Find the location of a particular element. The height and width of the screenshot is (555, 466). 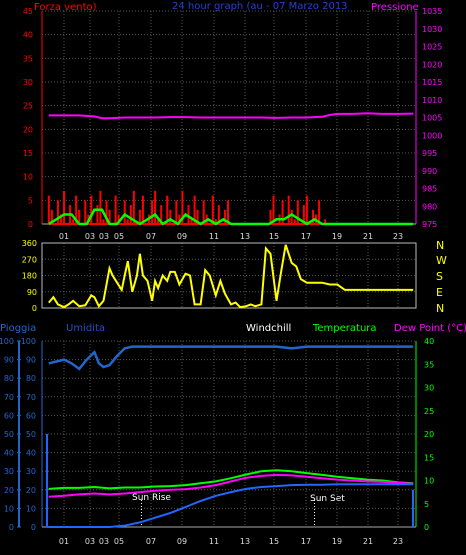

p1-x-tick-label: 21 is located at coordinates (368, 236).